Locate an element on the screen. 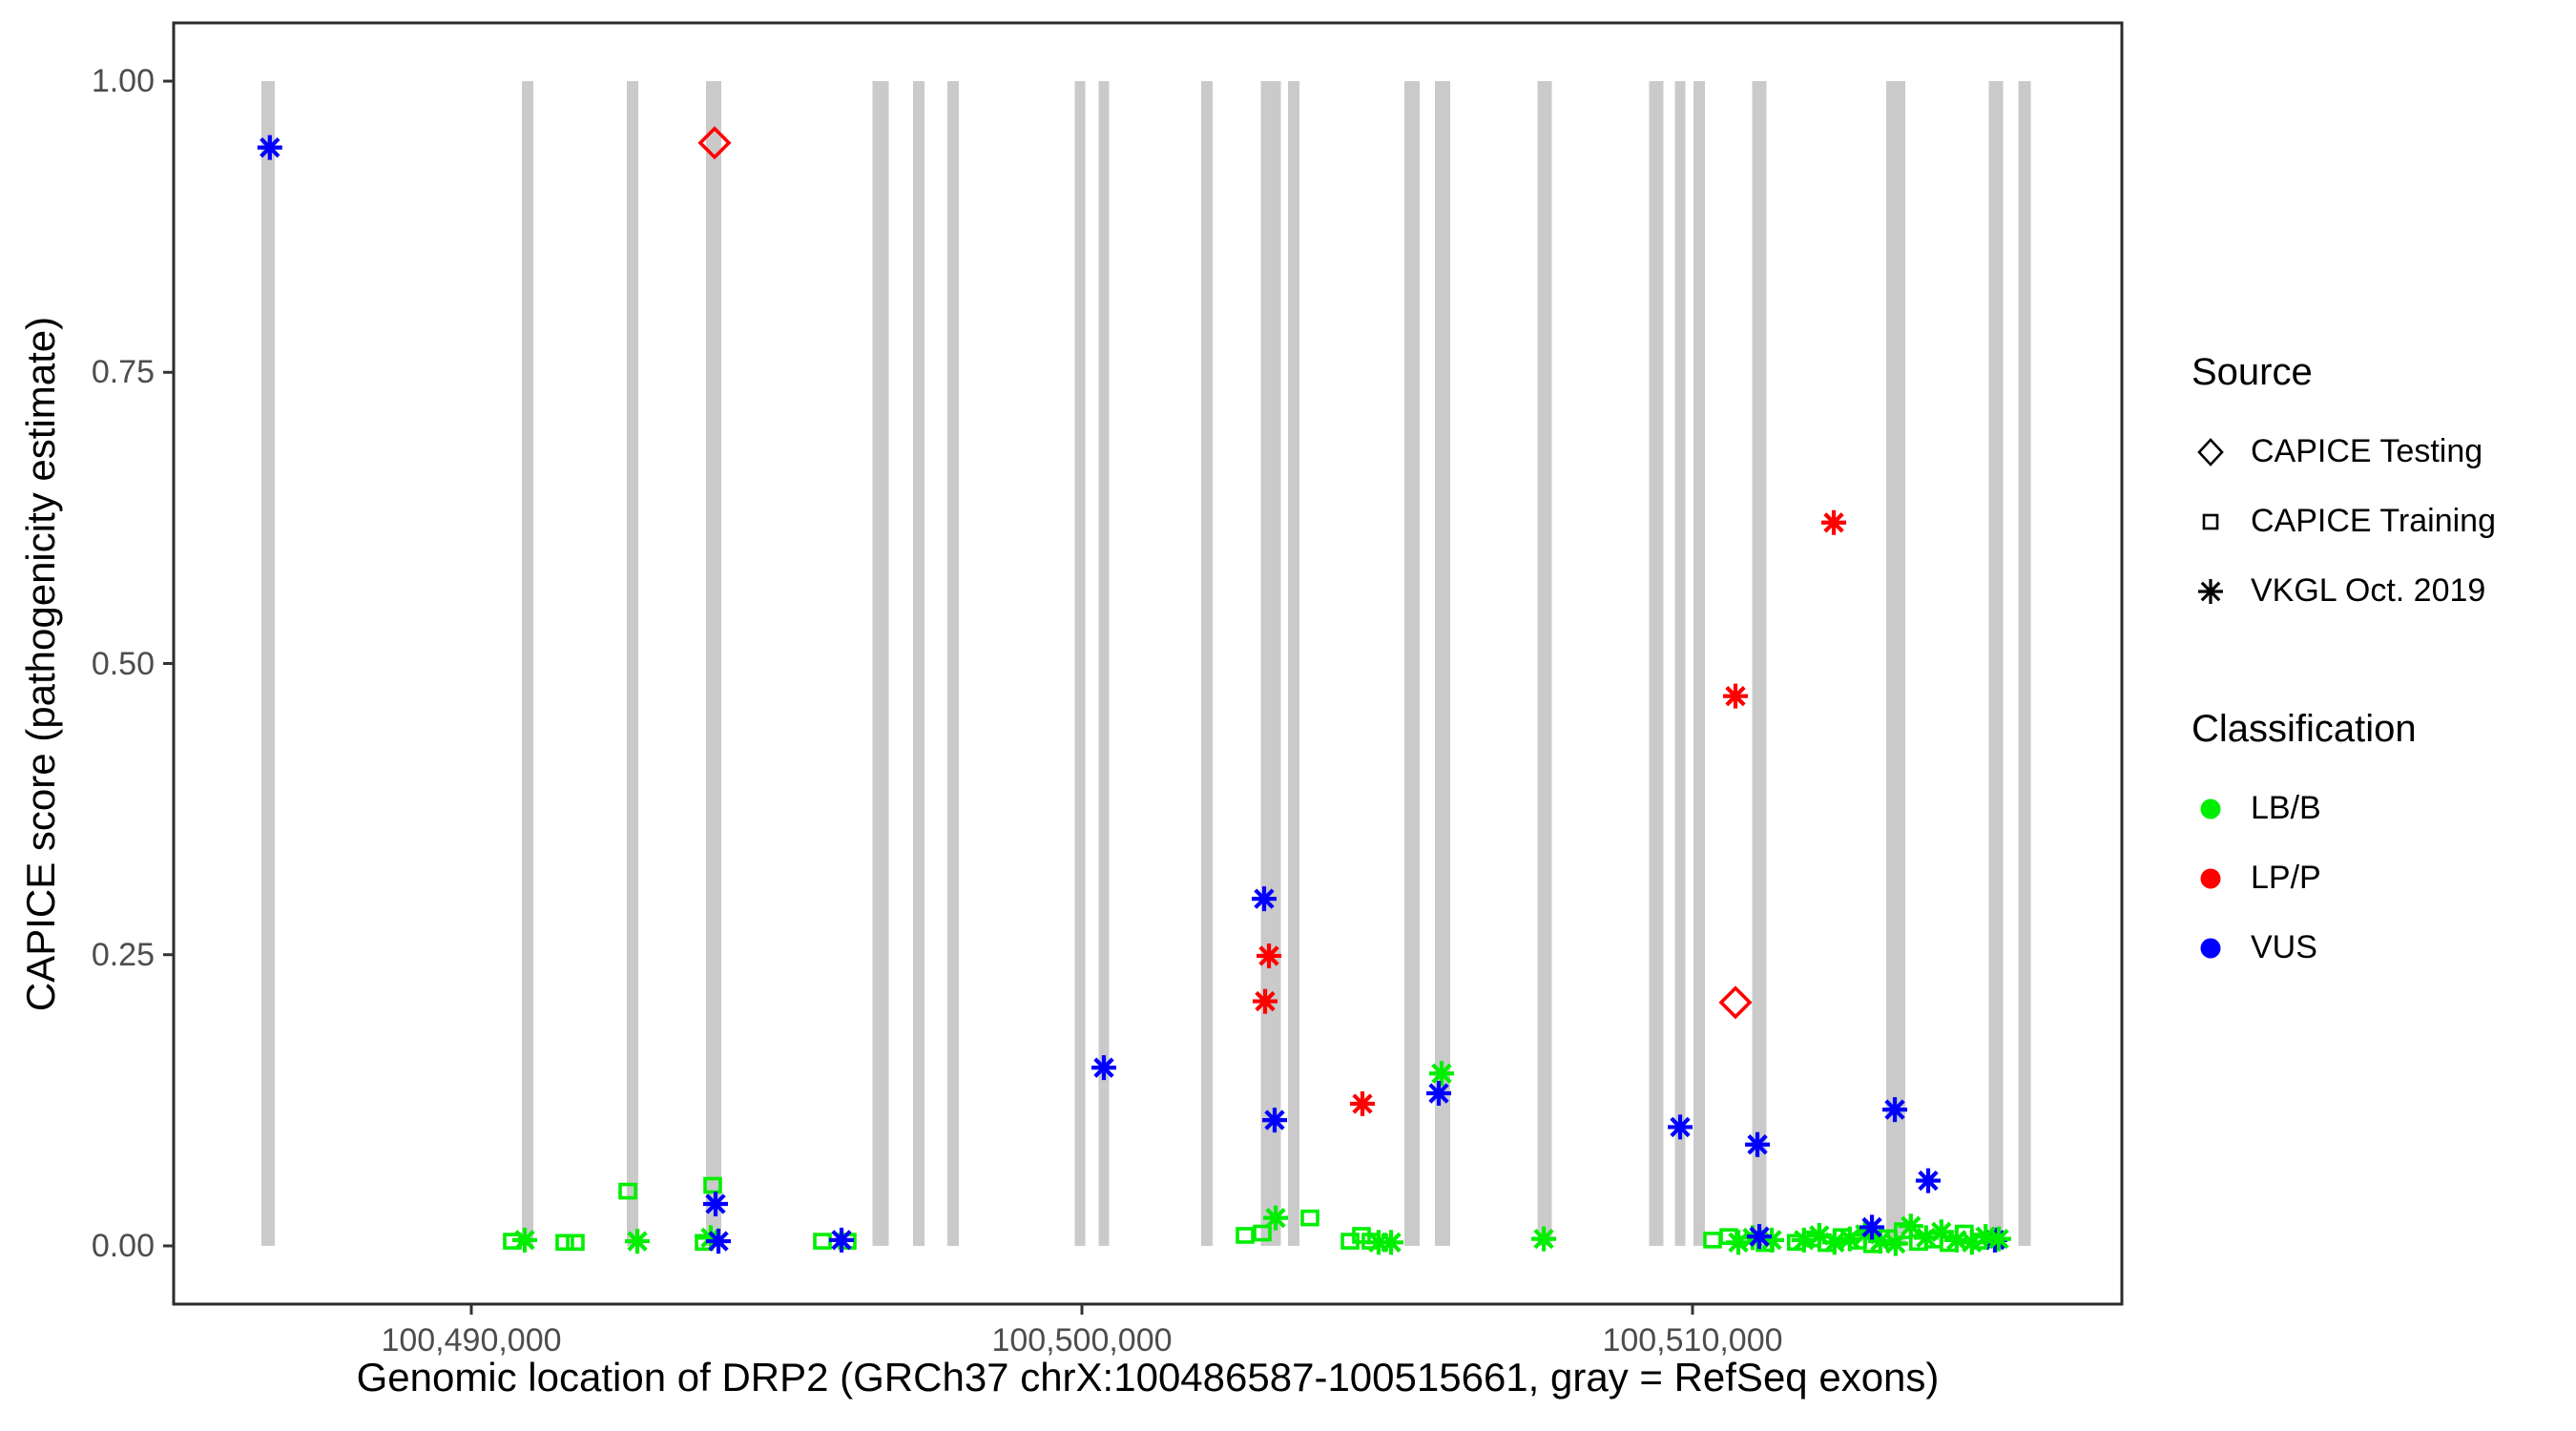  y-tick-label: 0.00 is located at coordinates (123, 1245).